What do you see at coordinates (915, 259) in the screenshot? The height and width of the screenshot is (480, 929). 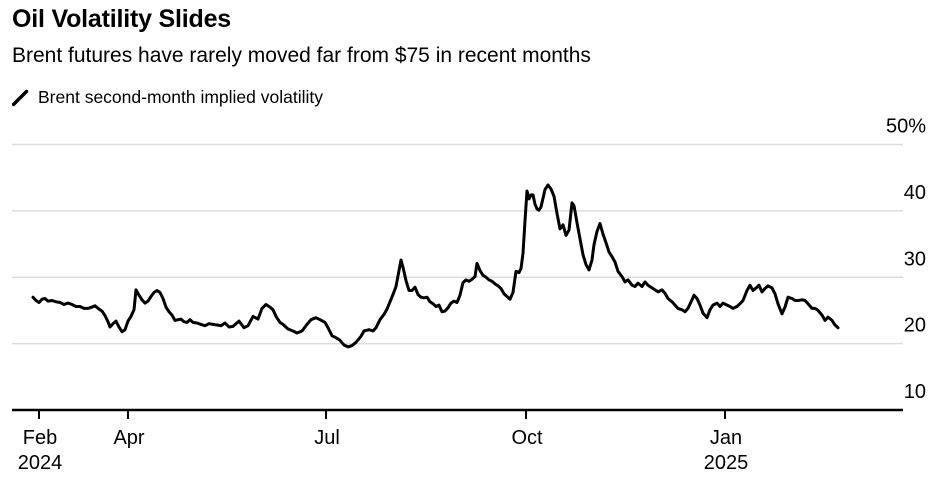 I see `y-tick-label: 30` at bounding box center [915, 259].